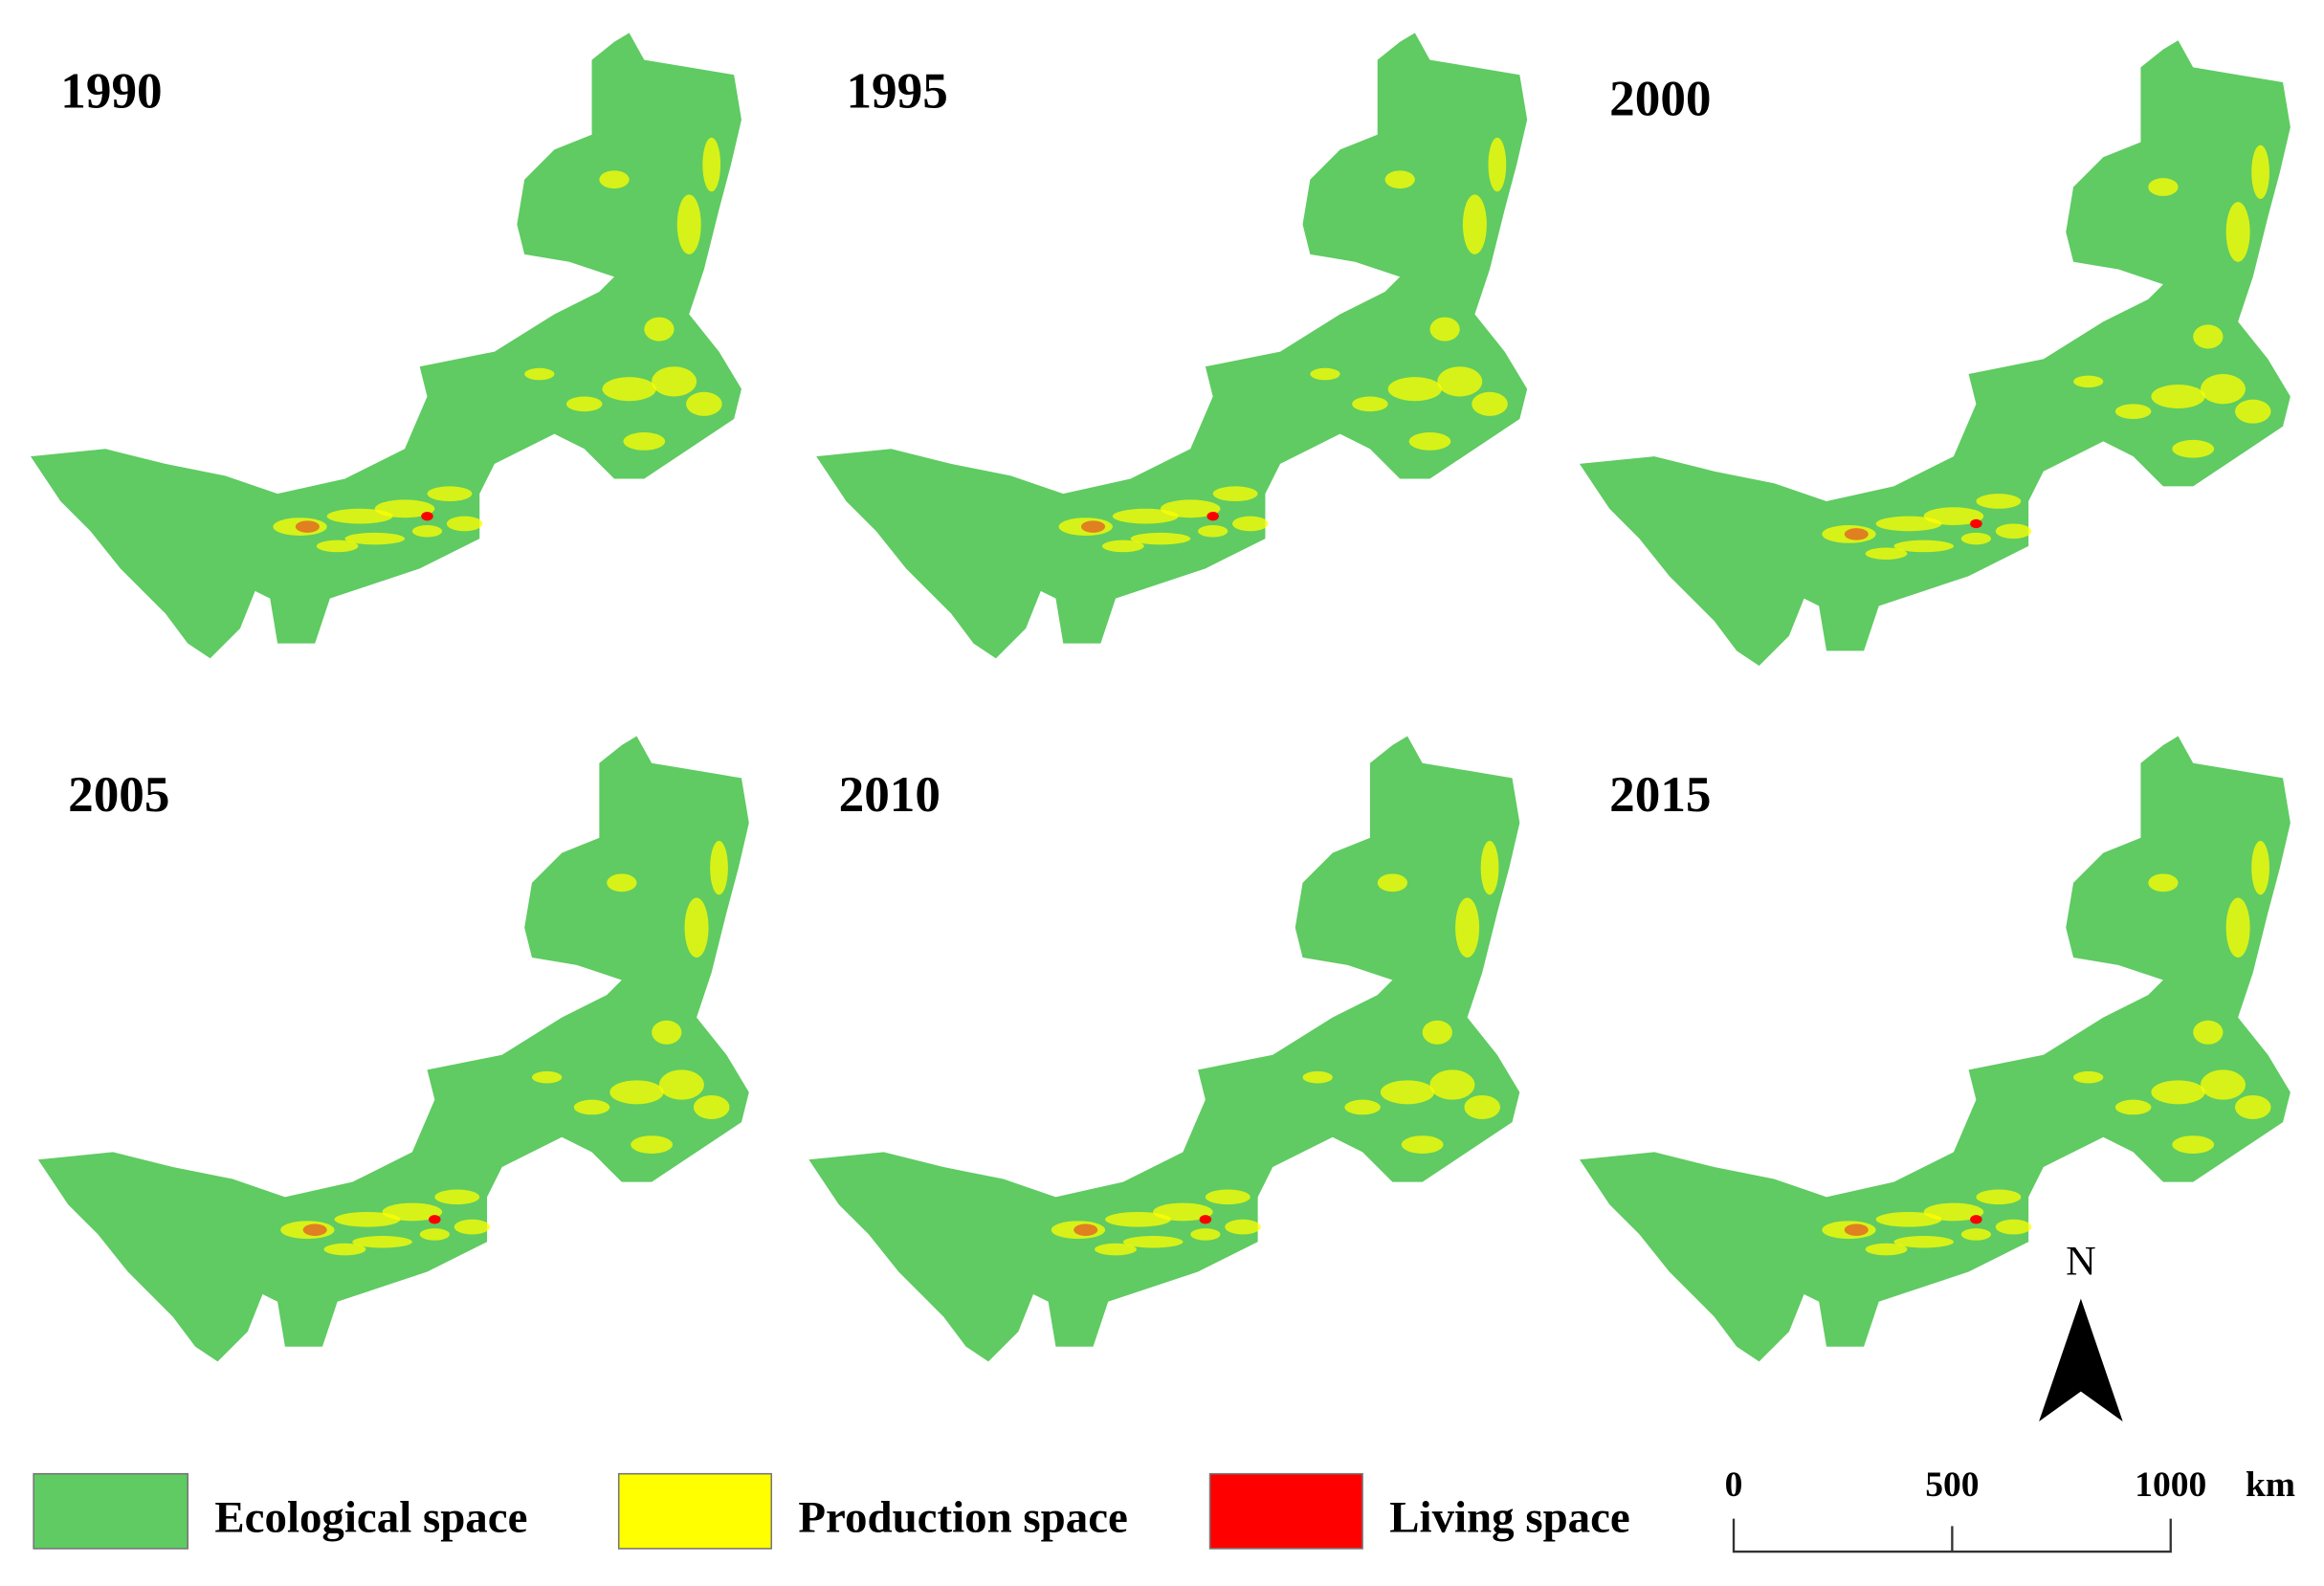 The width and height of the screenshot is (2324, 1586). What do you see at coordinates (1509, 1518) in the screenshot?
I see `legend-label: Living space` at bounding box center [1509, 1518].